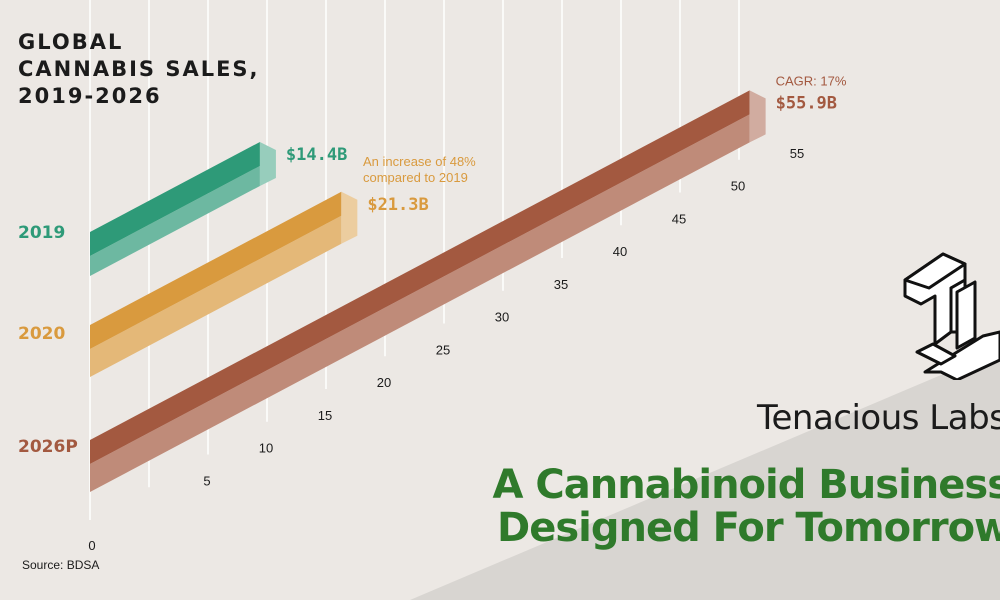  I want to click on bar-2020-end-cap, so click(349, 217).